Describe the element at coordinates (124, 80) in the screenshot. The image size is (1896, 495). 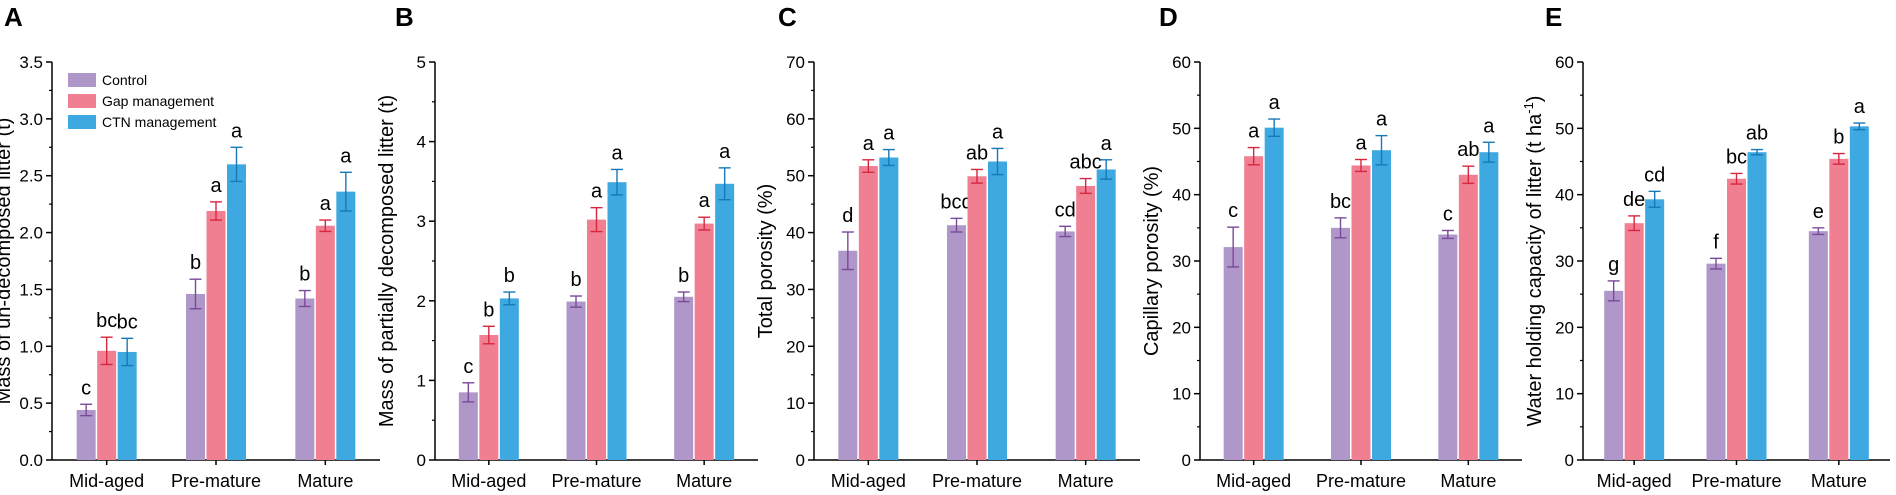
I see `legend-label: Control` at that location.